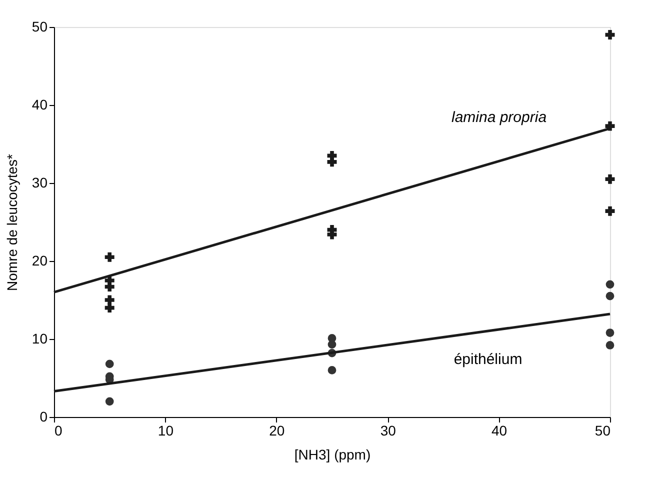 This screenshot has width=660, height=495. What do you see at coordinates (40, 338) in the screenshot?
I see `y-tick-label: 10` at bounding box center [40, 338].